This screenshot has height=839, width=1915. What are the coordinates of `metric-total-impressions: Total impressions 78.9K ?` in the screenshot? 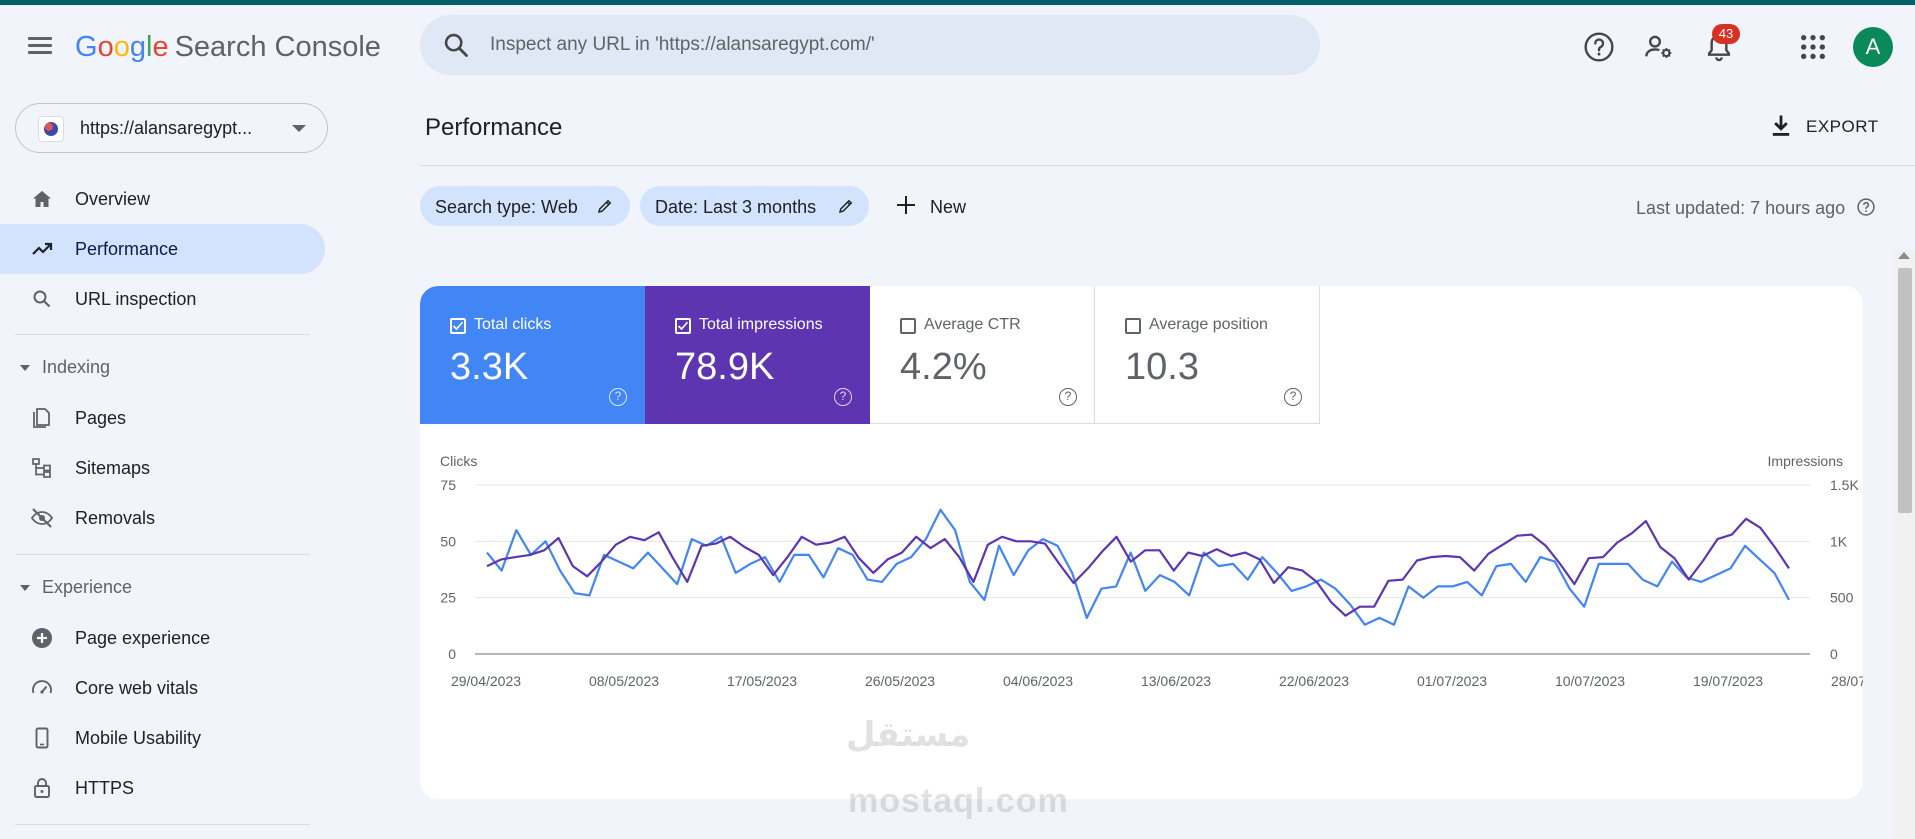 It's located at (757, 355).